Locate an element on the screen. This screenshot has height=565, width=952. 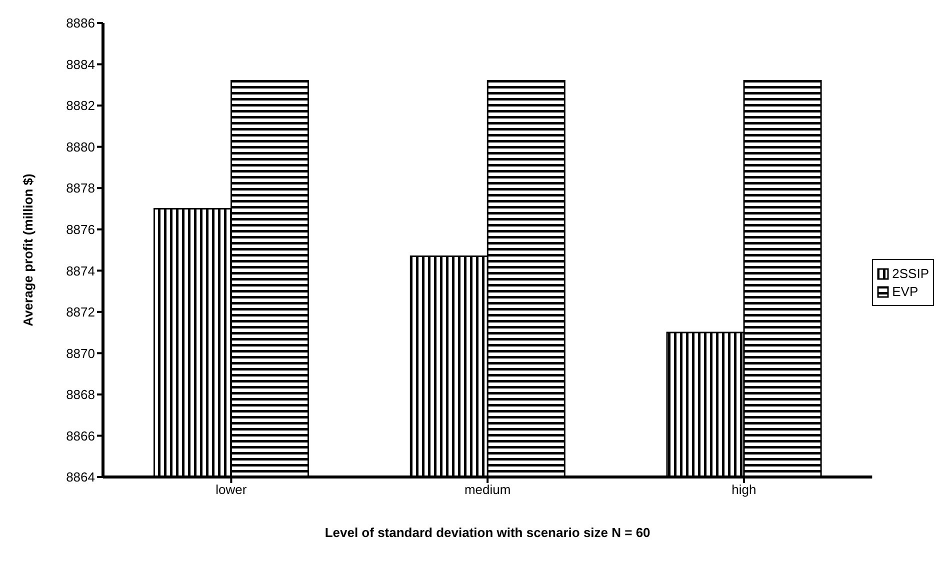
legend-label: EVP is located at coordinates (905, 291).